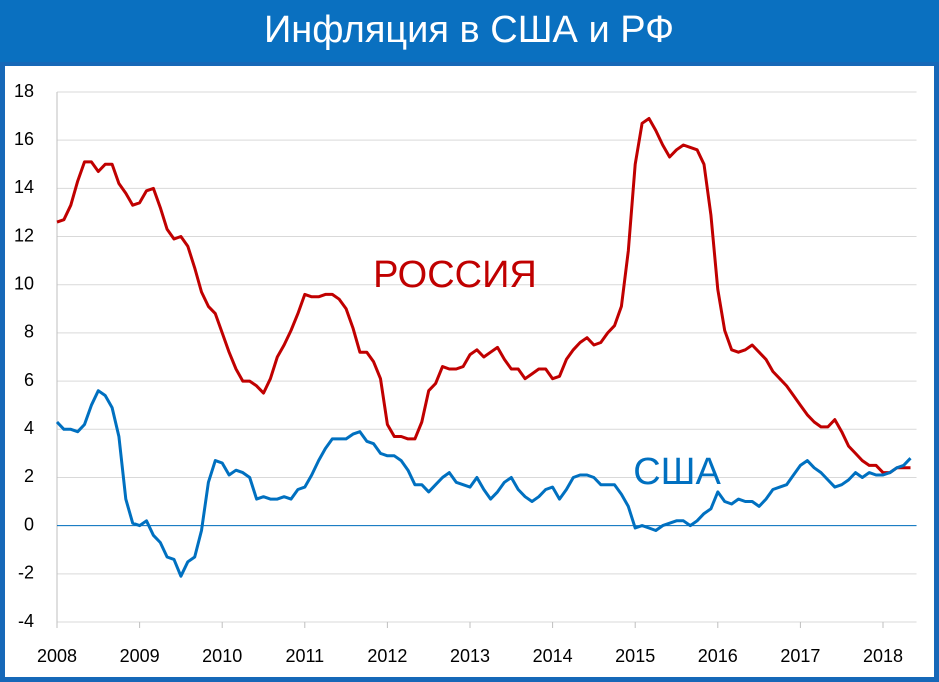 The height and width of the screenshot is (682, 939). Describe the element at coordinates (29, 476) in the screenshot. I see `y-tick-label: 2` at that location.